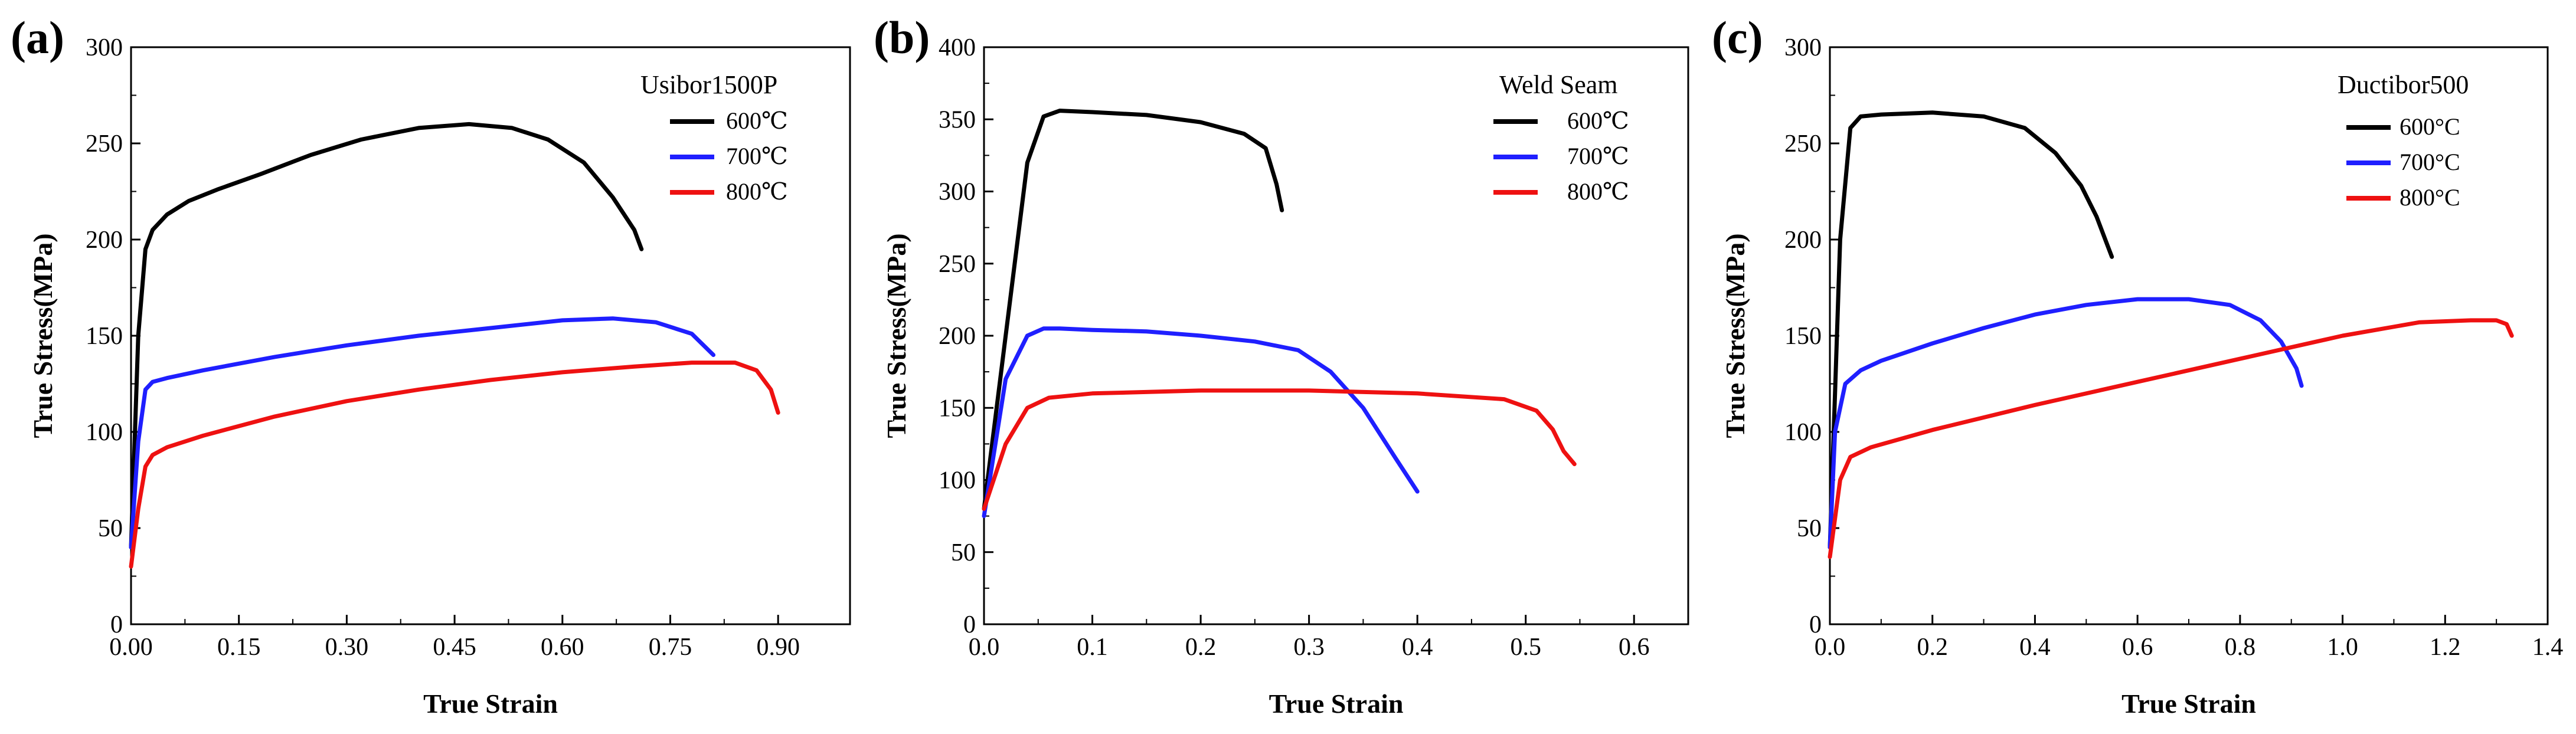  Describe the element at coordinates (2445, 647) in the screenshot. I see `x-tick-label: 1.2` at that location.